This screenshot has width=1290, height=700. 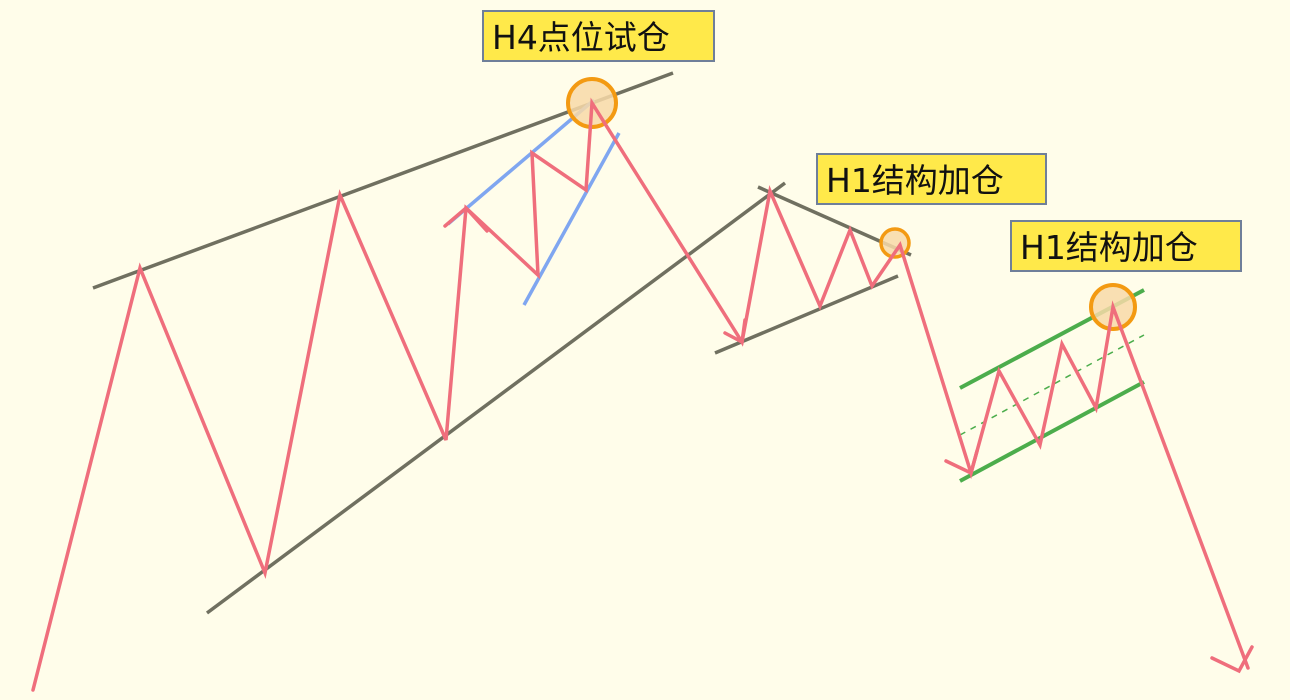 What do you see at coordinates (598, 36) in the screenshot?
I see `callout-h4-test-entry: H4点位试仓` at bounding box center [598, 36].